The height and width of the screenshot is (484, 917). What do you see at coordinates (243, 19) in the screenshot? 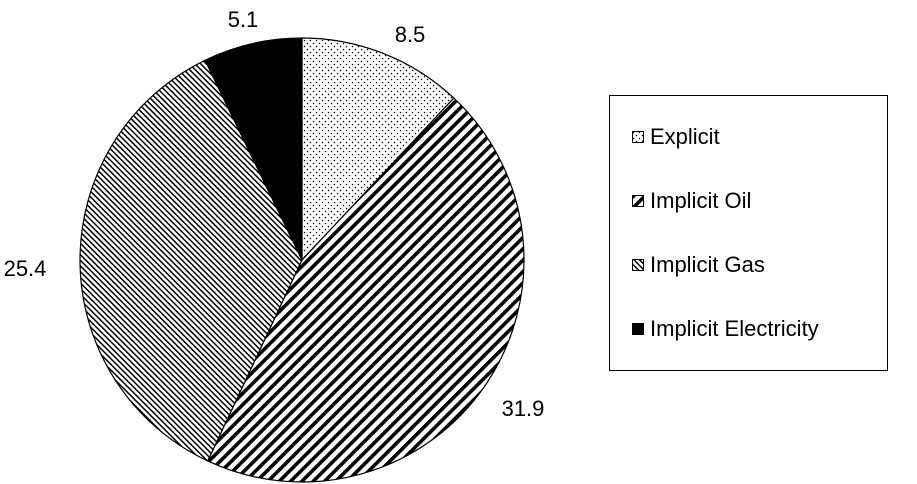
I see `data-label-implicit-electricity: 5.1` at bounding box center [243, 19].